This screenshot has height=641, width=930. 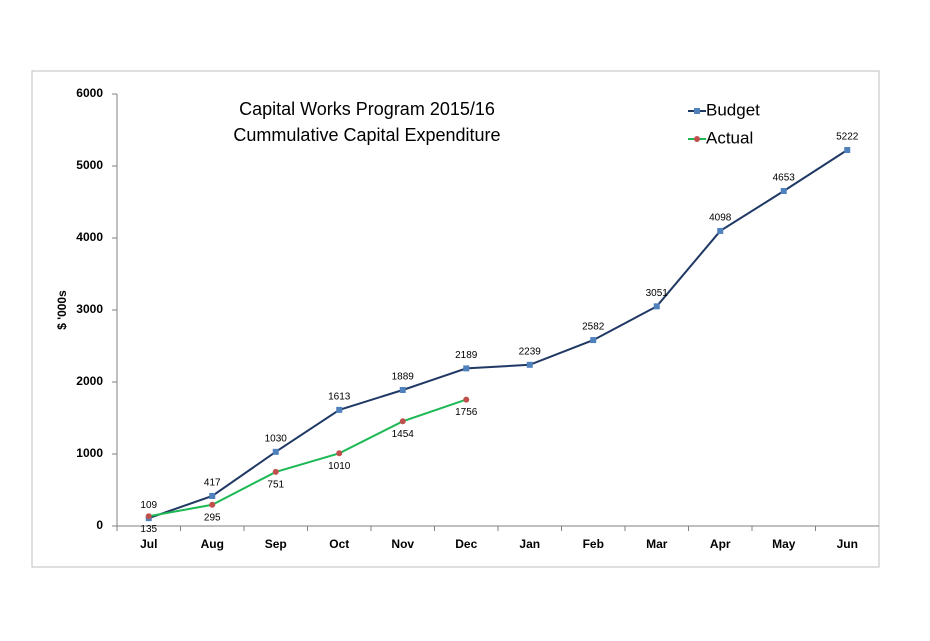 I want to click on x-tick-label: Sep, so click(x=276, y=544).